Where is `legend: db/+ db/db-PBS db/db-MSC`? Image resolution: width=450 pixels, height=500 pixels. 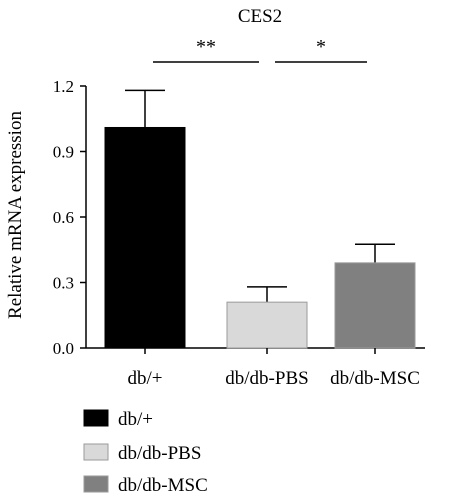
legend: db/+ db/db-PBS db/db-MSC is located at coordinates (145, 452).